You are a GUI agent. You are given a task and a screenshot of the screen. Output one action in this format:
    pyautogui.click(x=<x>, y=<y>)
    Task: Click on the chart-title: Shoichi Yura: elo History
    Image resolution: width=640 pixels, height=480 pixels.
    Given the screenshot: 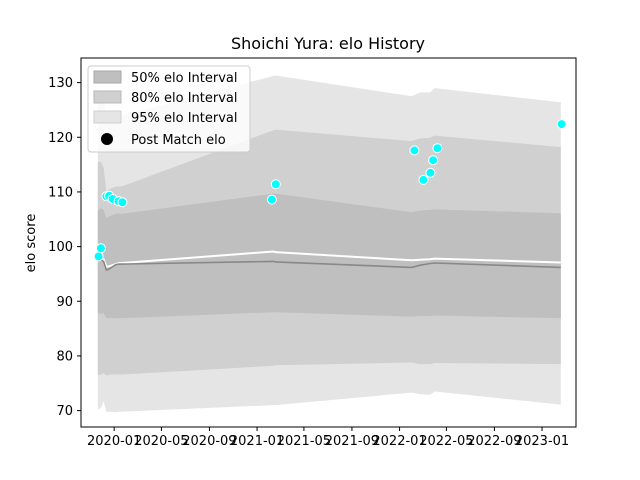 What is the action you would take?
    pyautogui.click(x=328, y=43)
    